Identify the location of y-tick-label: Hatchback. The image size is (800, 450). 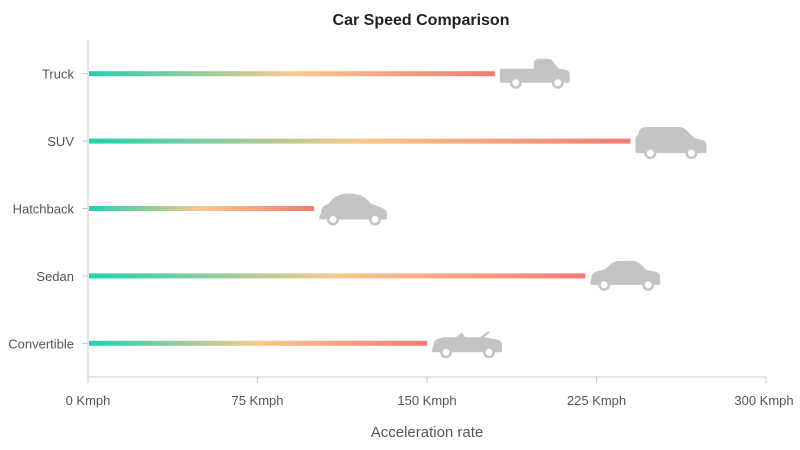
(44, 209).